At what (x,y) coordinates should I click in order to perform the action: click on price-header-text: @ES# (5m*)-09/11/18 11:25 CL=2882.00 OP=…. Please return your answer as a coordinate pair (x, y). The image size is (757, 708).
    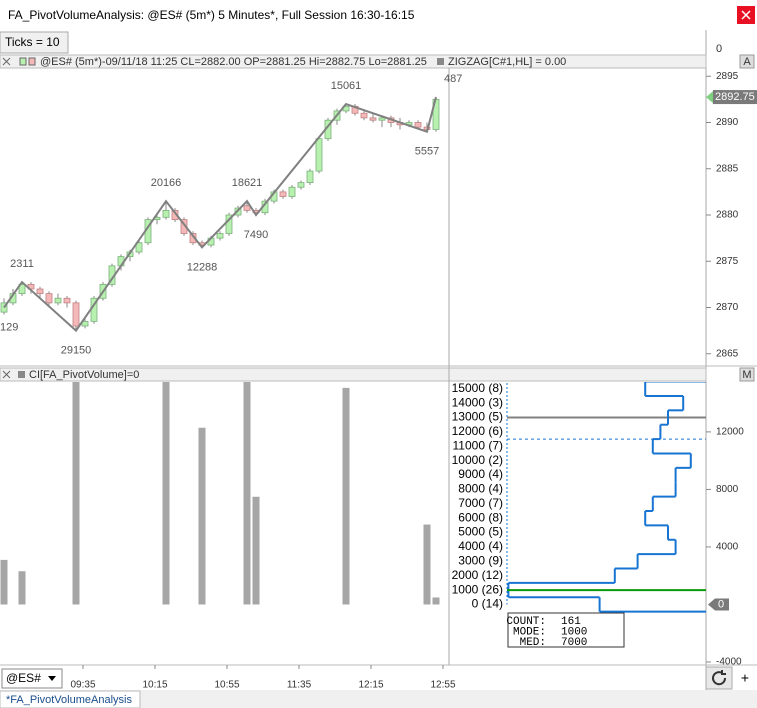
    Looking at the image, I should click on (233, 62).